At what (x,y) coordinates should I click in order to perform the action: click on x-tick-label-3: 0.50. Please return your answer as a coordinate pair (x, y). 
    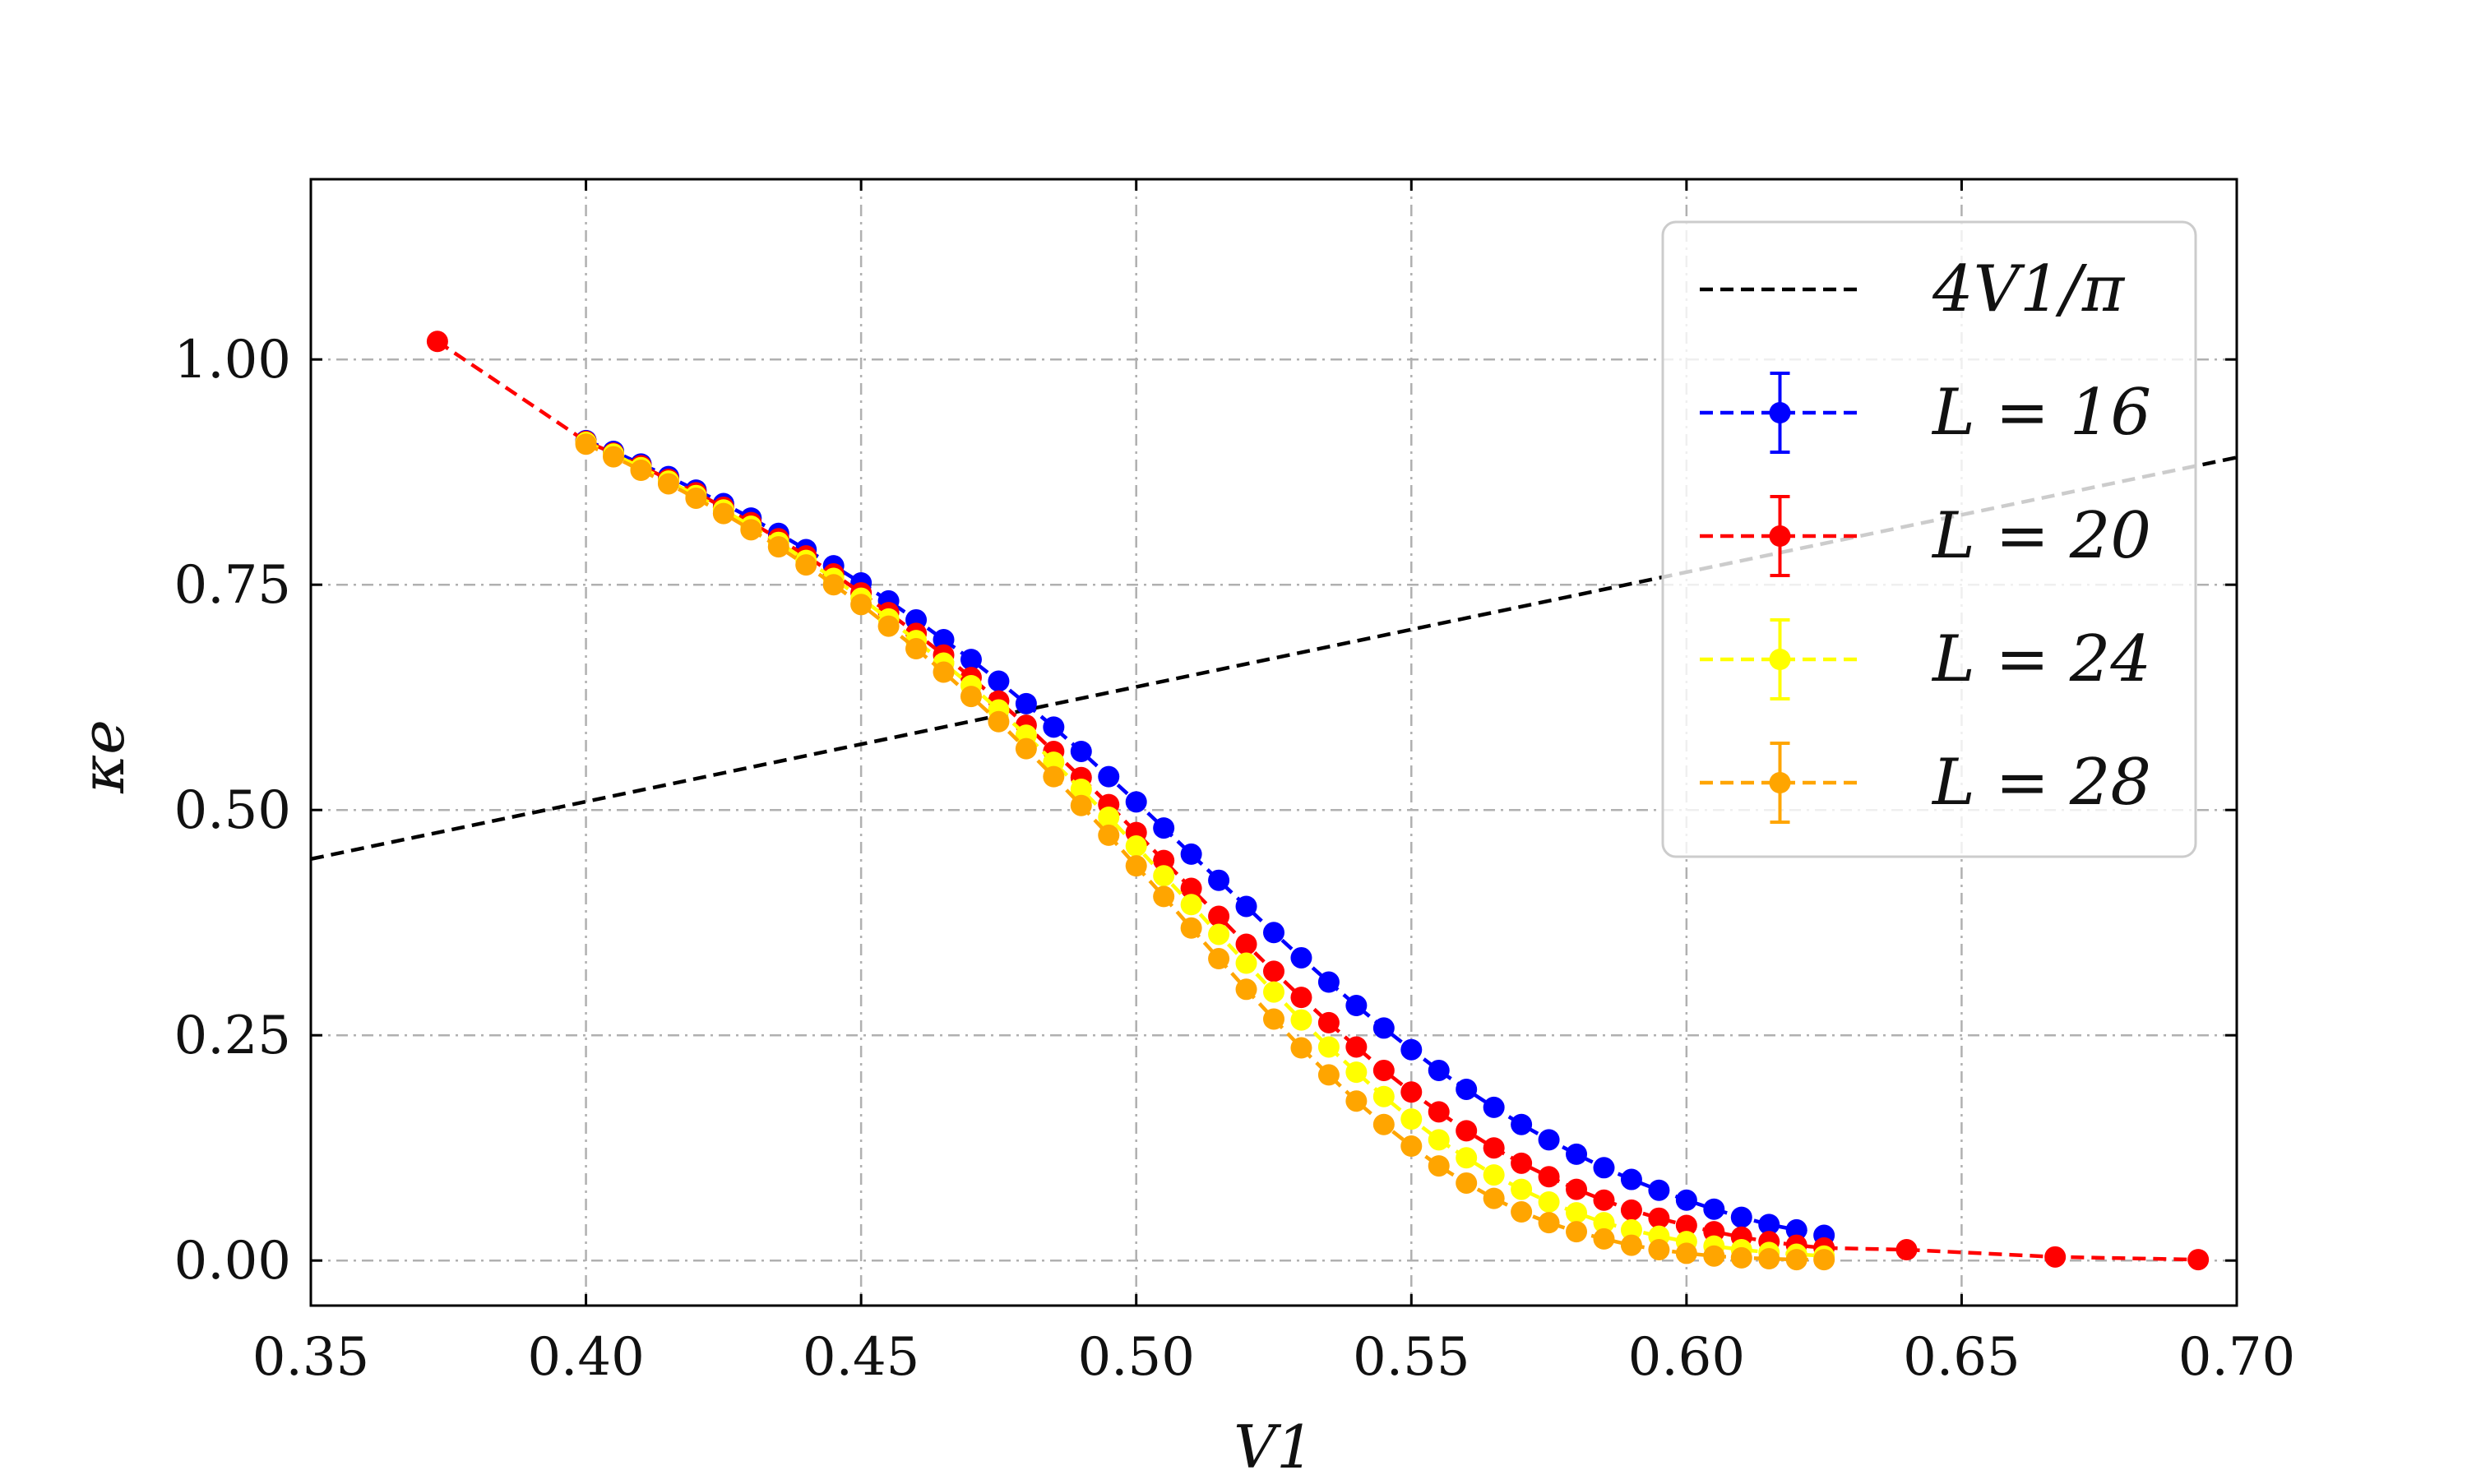
    Looking at the image, I should click on (1136, 1357).